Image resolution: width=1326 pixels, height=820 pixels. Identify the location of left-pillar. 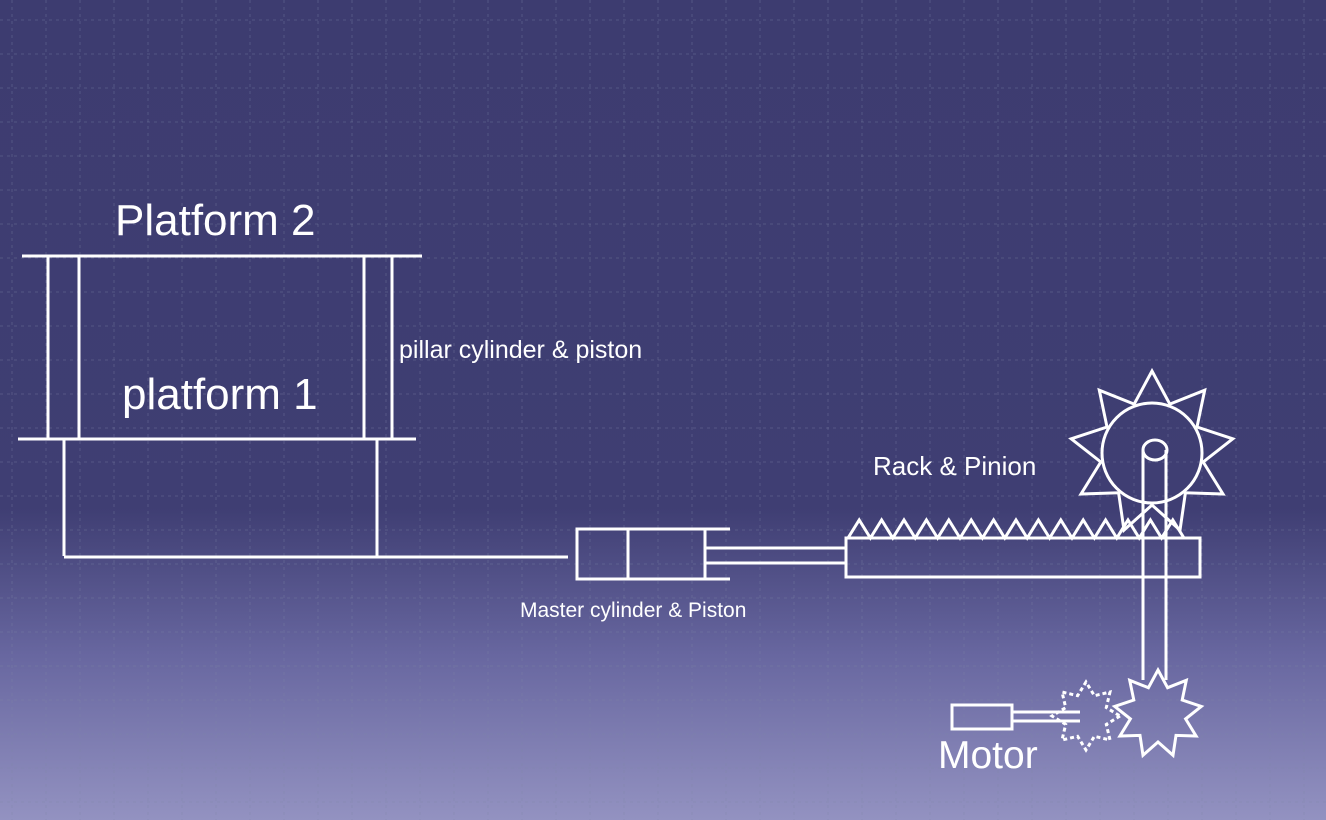
(63, 347).